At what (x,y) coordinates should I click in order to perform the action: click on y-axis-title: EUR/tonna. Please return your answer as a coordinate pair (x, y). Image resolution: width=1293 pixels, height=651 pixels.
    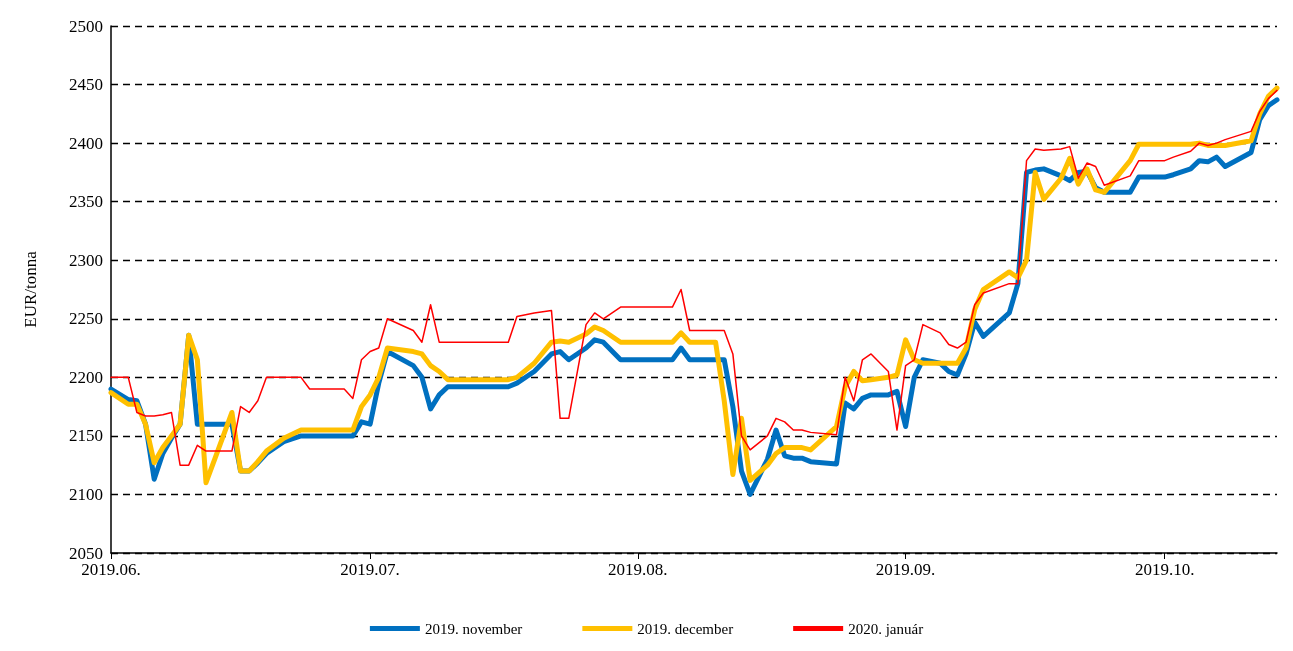
    Looking at the image, I should click on (30, 289).